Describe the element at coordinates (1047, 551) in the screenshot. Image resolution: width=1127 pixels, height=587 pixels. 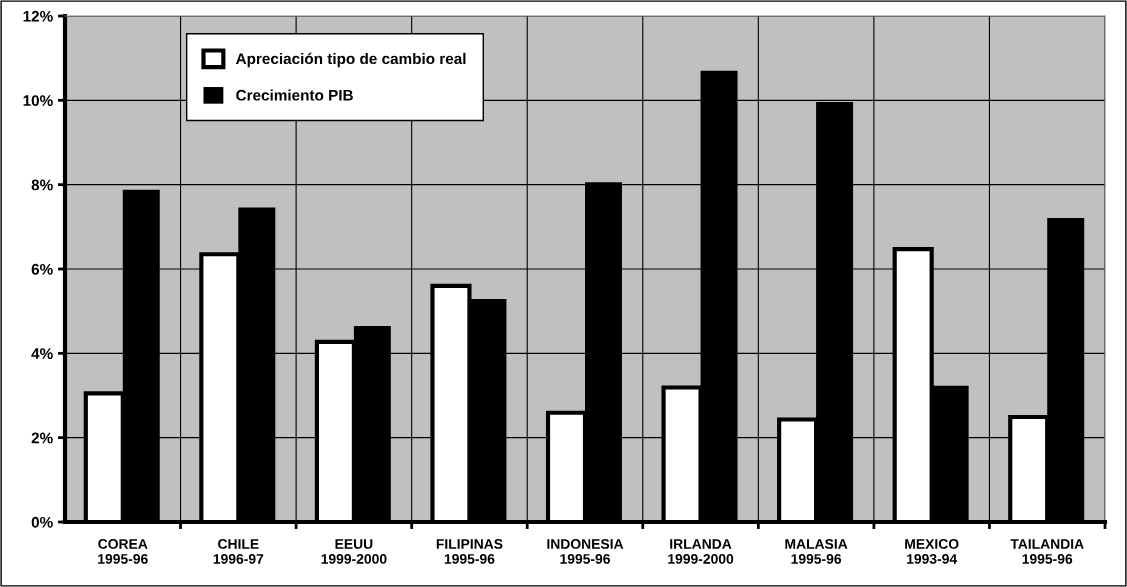
I see `x-tick-label: TAILANDIA 1995-96` at that location.